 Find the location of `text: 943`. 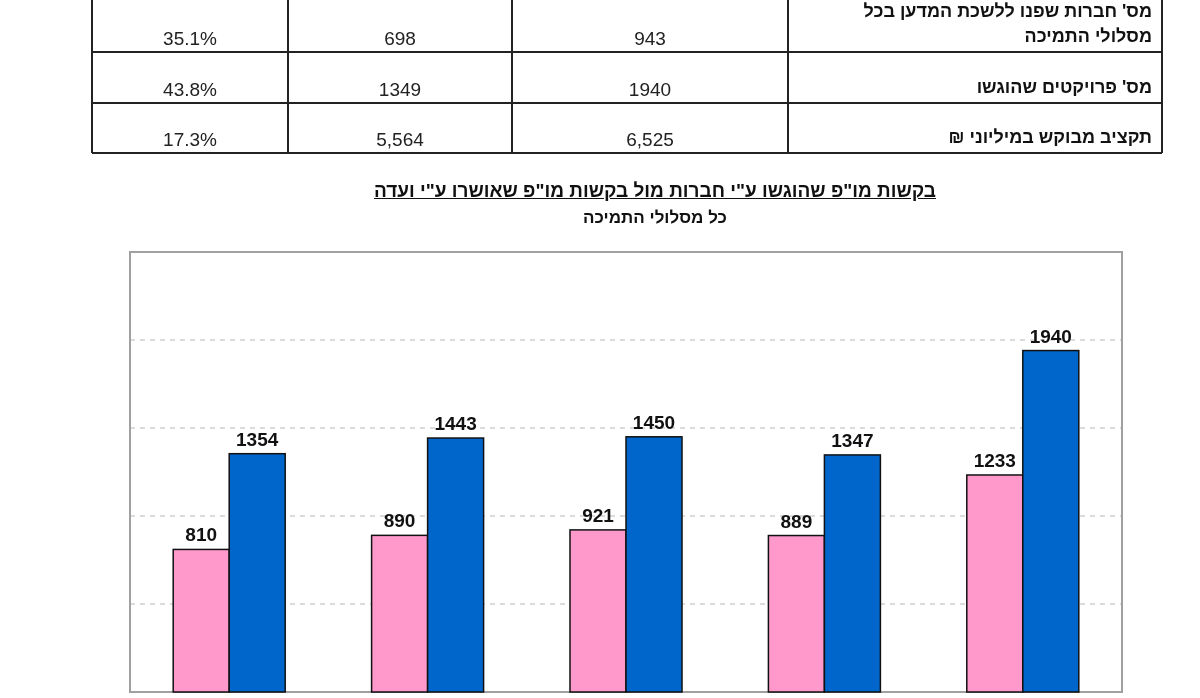

text: 943 is located at coordinates (650, 39).